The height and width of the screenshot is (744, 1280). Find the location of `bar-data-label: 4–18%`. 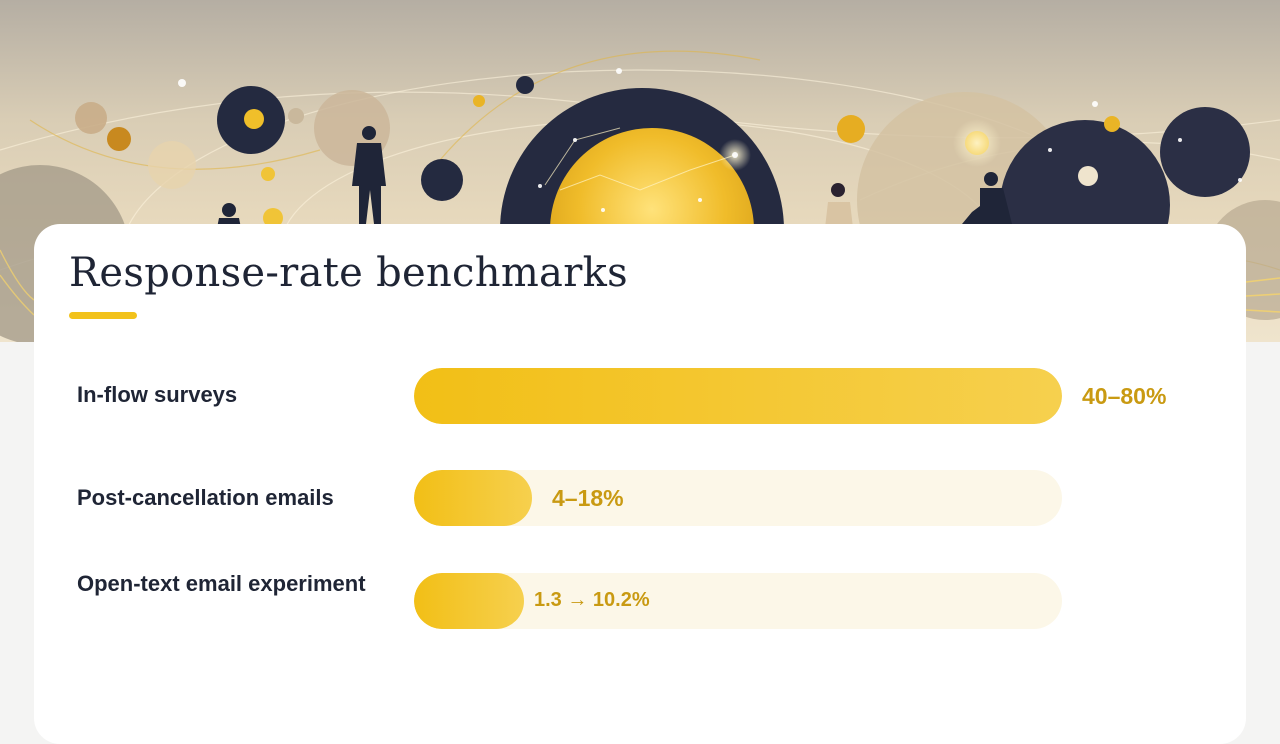

bar-data-label: 4–18% is located at coordinates (588, 497).